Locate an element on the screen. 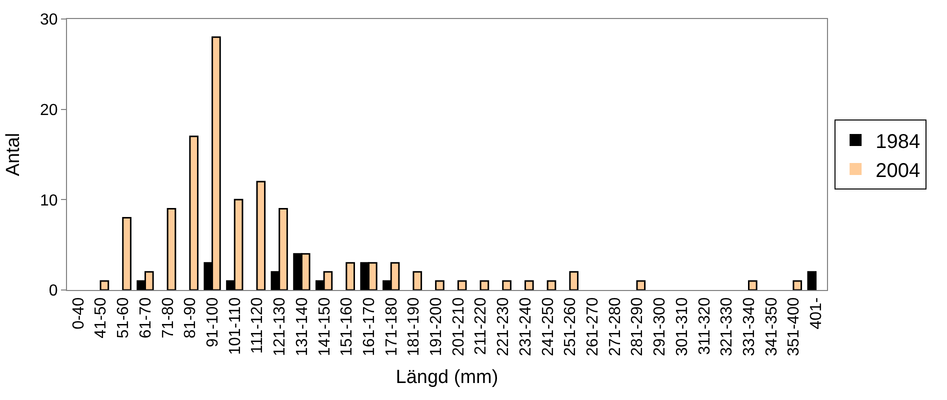 This screenshot has width=947, height=400. x-tick-label: 301-310 is located at coordinates (682, 326).